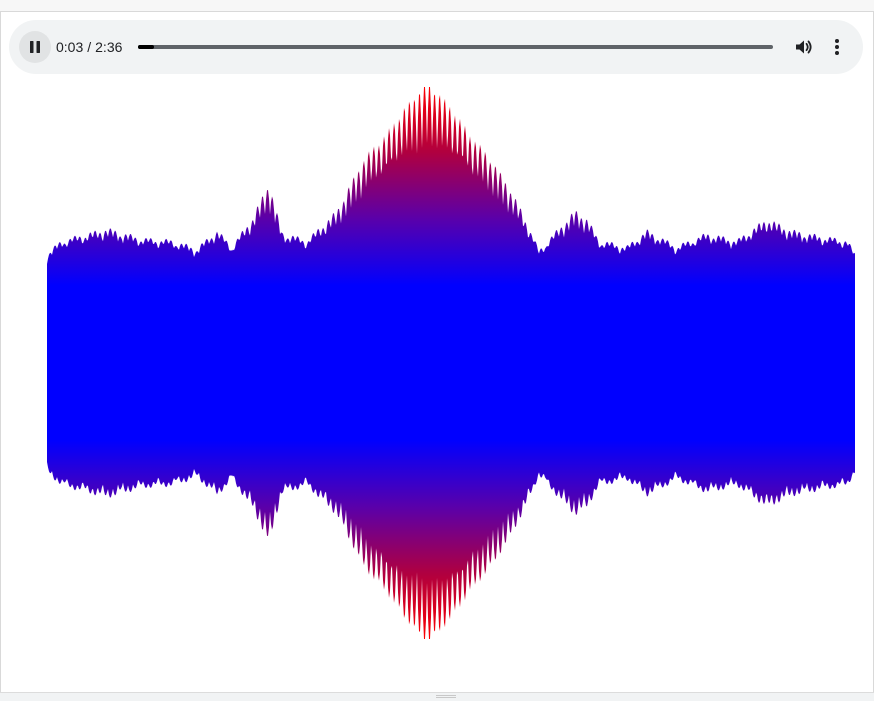 The width and height of the screenshot is (874, 701). I want to click on audio-player: 0:03/2:36, so click(436, 47).